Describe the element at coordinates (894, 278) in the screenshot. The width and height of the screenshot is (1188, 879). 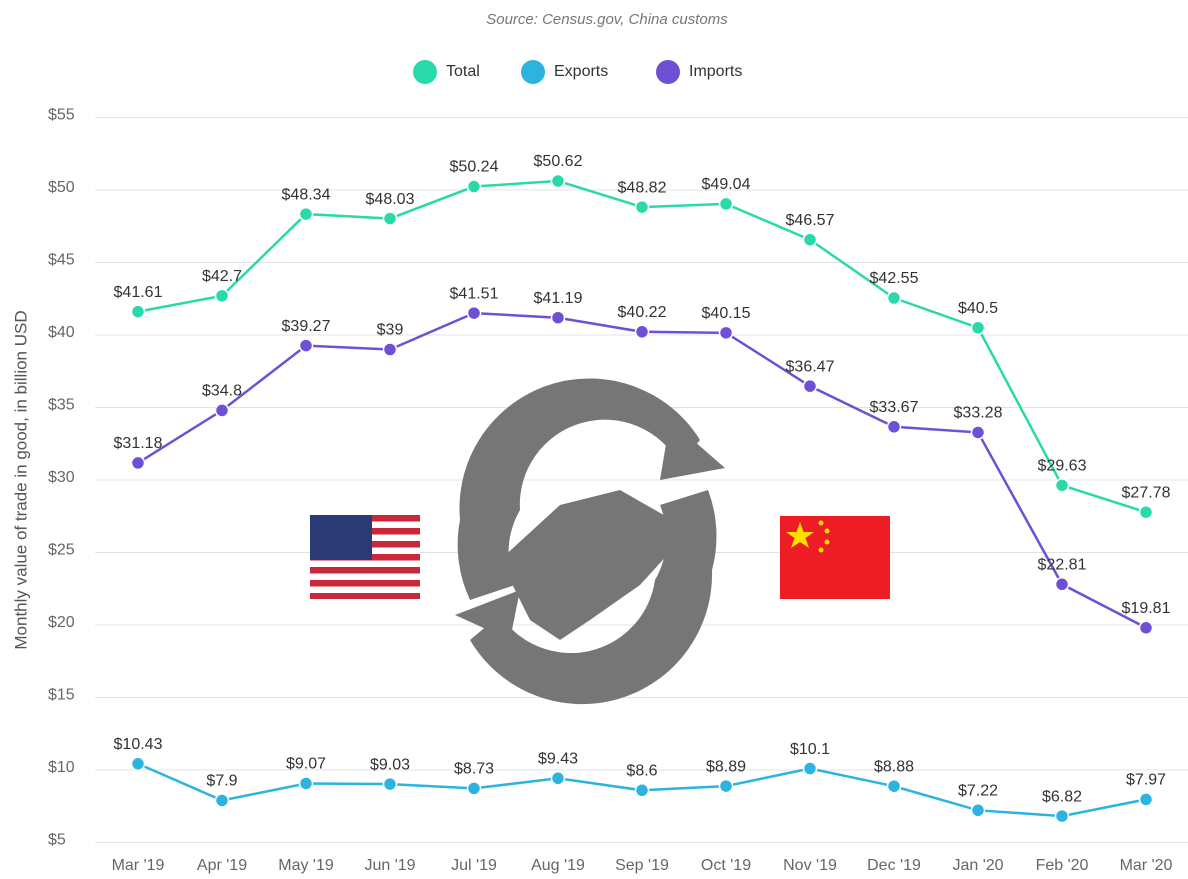
I see `data-label: $42.55` at that location.